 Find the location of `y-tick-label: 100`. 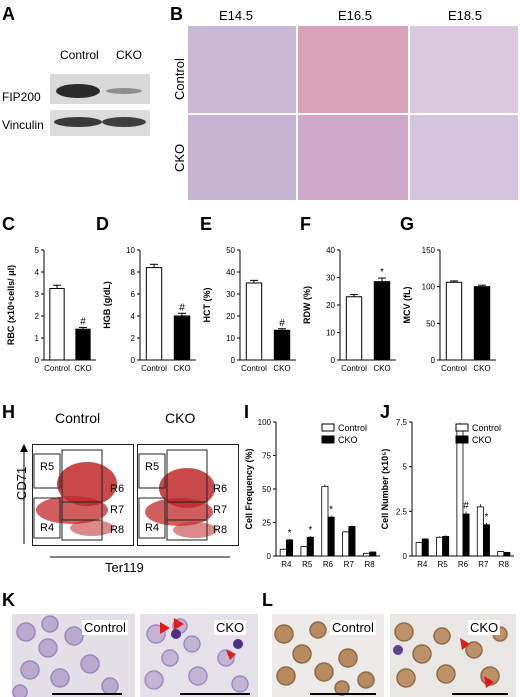

y-tick-label: 100 is located at coordinates (265, 422).